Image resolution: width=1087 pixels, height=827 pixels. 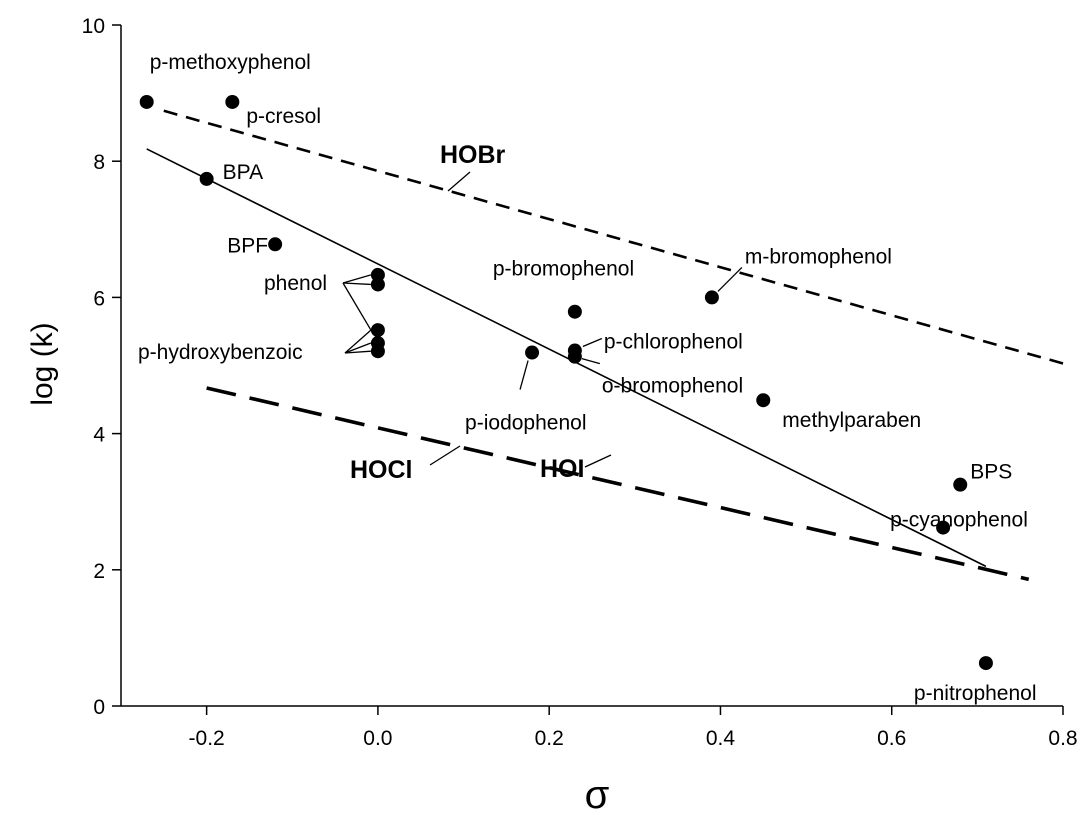 I want to click on x-axis-title: σ, so click(x=597, y=795).